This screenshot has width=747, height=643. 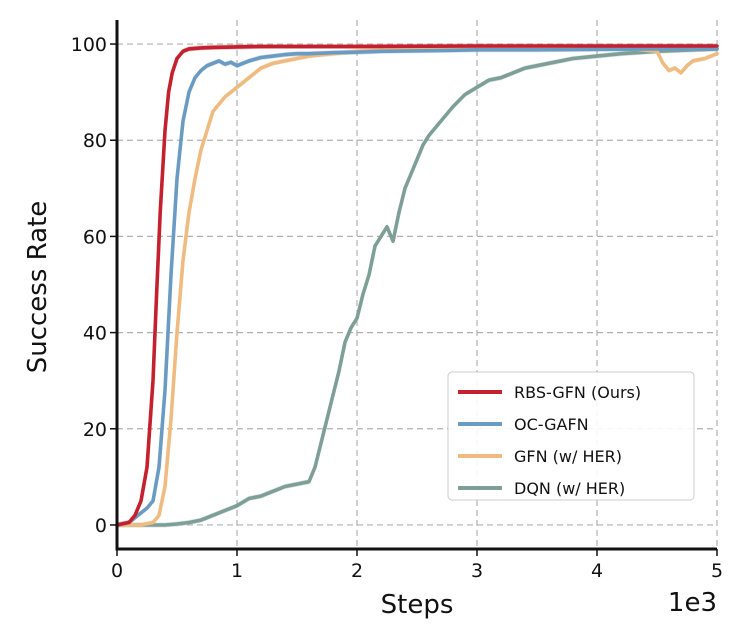 I want to click on legend-frame, so click(x=571, y=436).